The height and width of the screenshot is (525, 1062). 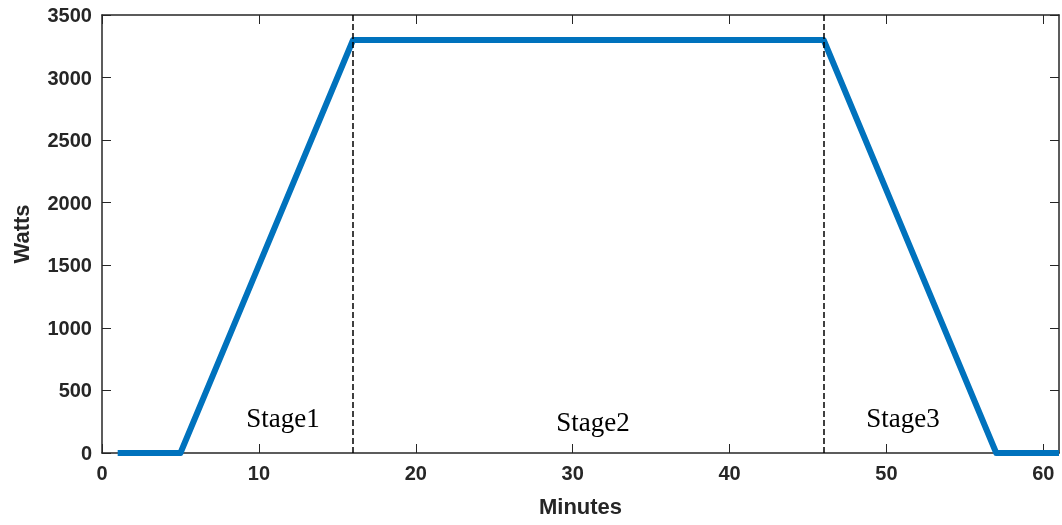 What do you see at coordinates (69, 15) in the screenshot?
I see `y-tick-label: 3500` at bounding box center [69, 15].